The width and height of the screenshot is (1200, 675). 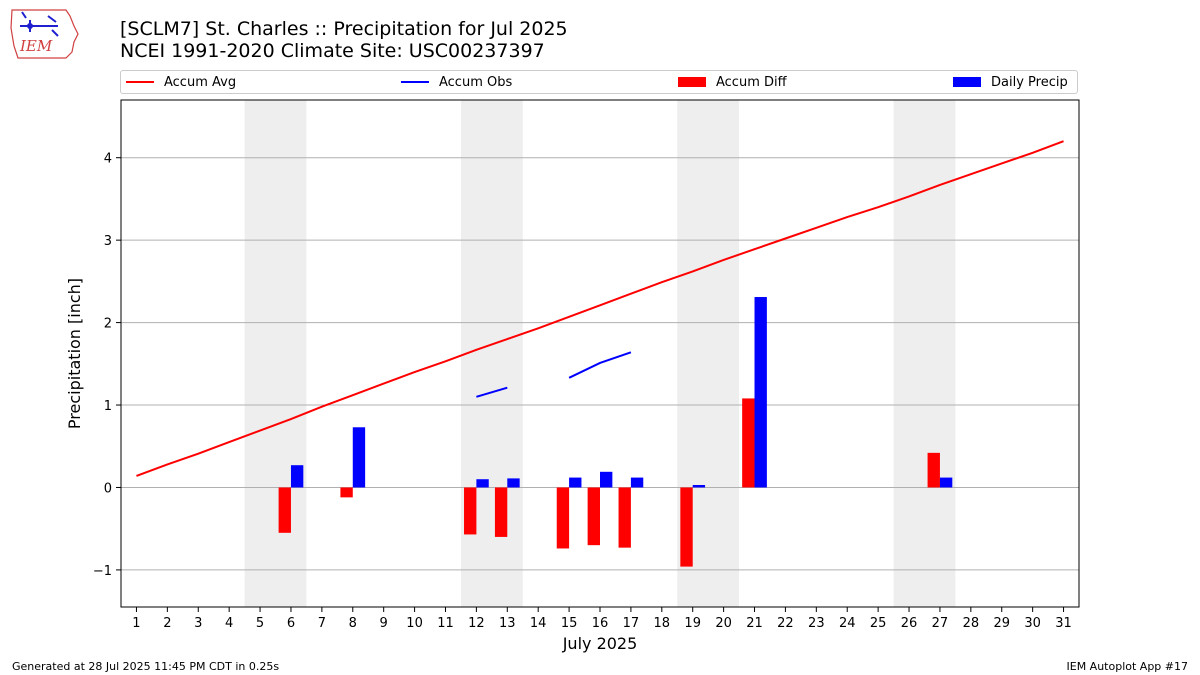 What do you see at coordinates (476, 82) in the screenshot?
I see `legend-label-accum-obs: Accum Obs` at bounding box center [476, 82].